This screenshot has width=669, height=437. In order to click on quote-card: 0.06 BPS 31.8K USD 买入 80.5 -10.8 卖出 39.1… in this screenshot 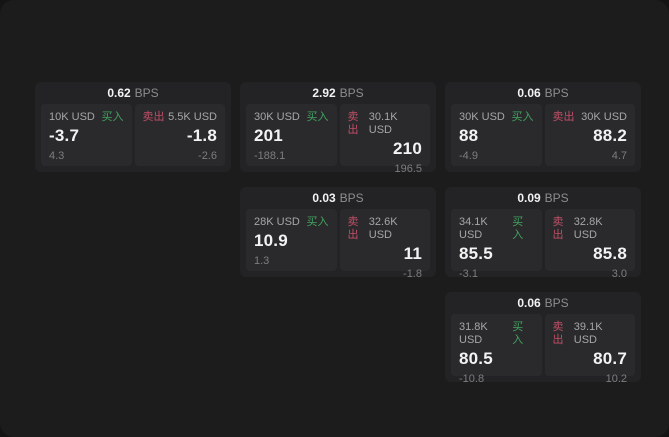, I will do `click(543, 338)`.